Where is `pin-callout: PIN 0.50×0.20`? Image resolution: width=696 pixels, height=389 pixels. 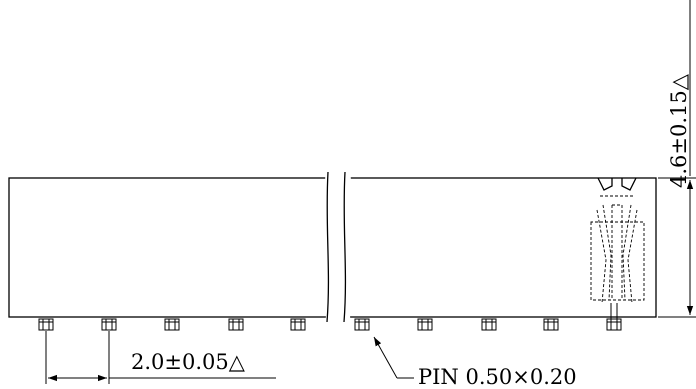
pin-callout: PIN 0.50×0.20 is located at coordinates (475, 362).